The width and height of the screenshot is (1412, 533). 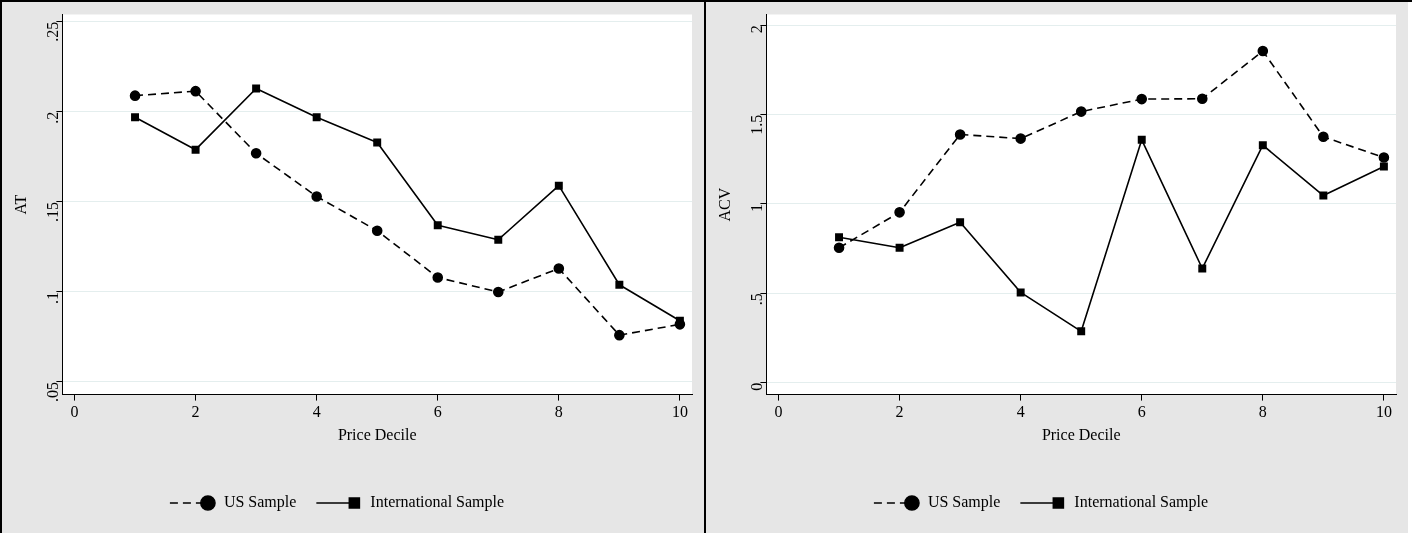 I want to click on y-tick-label: 1, so click(x=756, y=207).